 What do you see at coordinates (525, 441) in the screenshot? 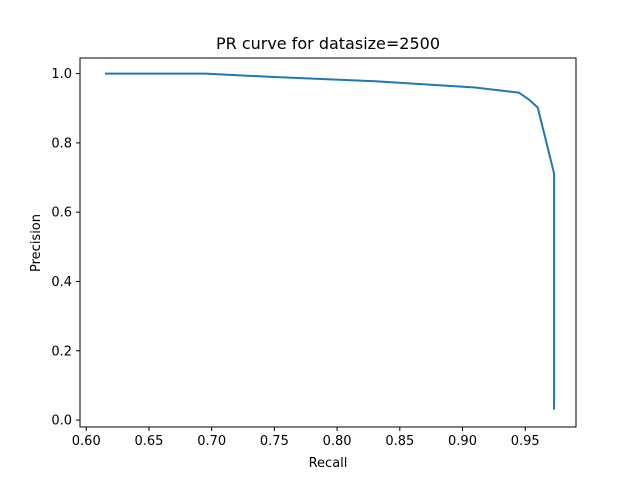
I see `x-tick-label: 0.95` at bounding box center [525, 441].